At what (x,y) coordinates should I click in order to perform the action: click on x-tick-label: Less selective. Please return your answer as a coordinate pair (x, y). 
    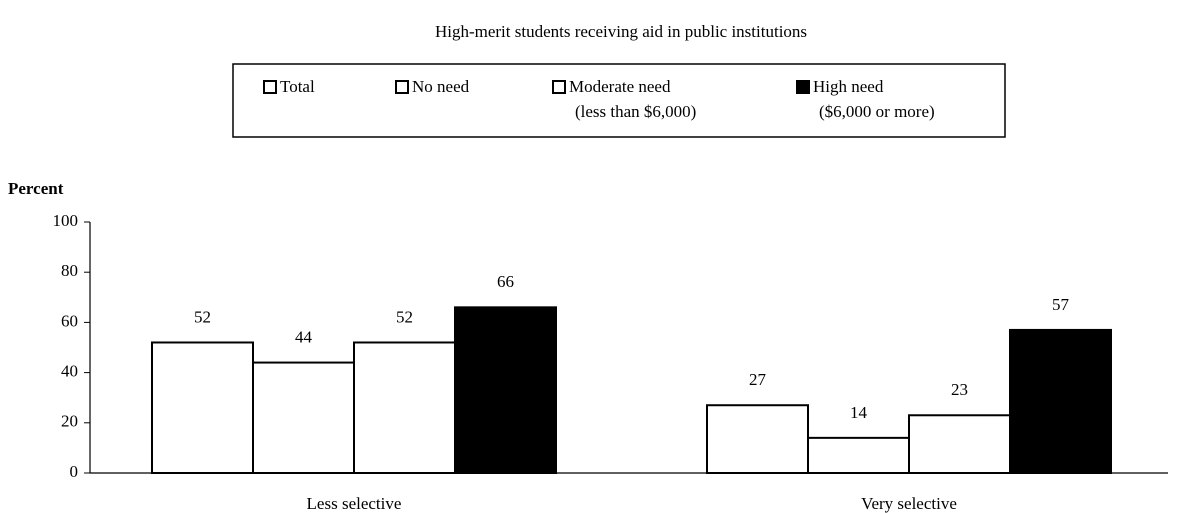
    Looking at the image, I should click on (354, 503).